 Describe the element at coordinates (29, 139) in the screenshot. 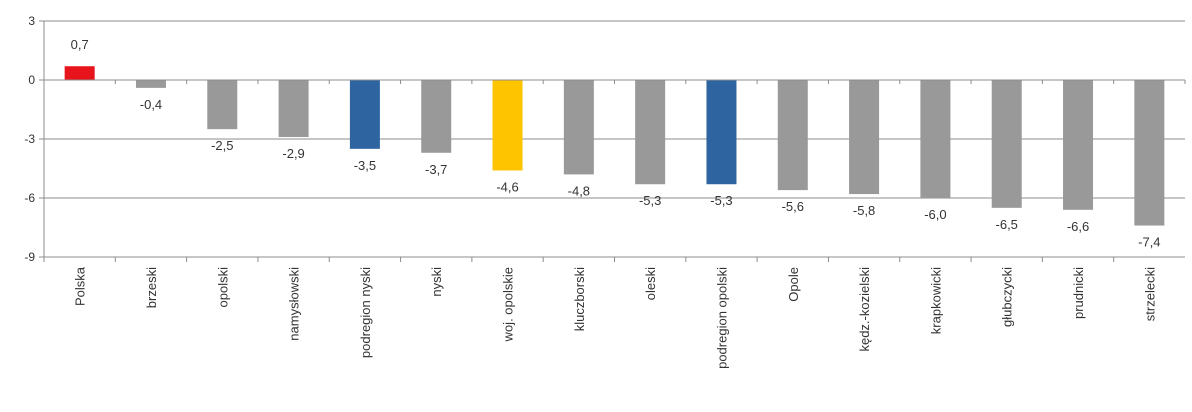

I see `y-tick-label: -3` at that location.